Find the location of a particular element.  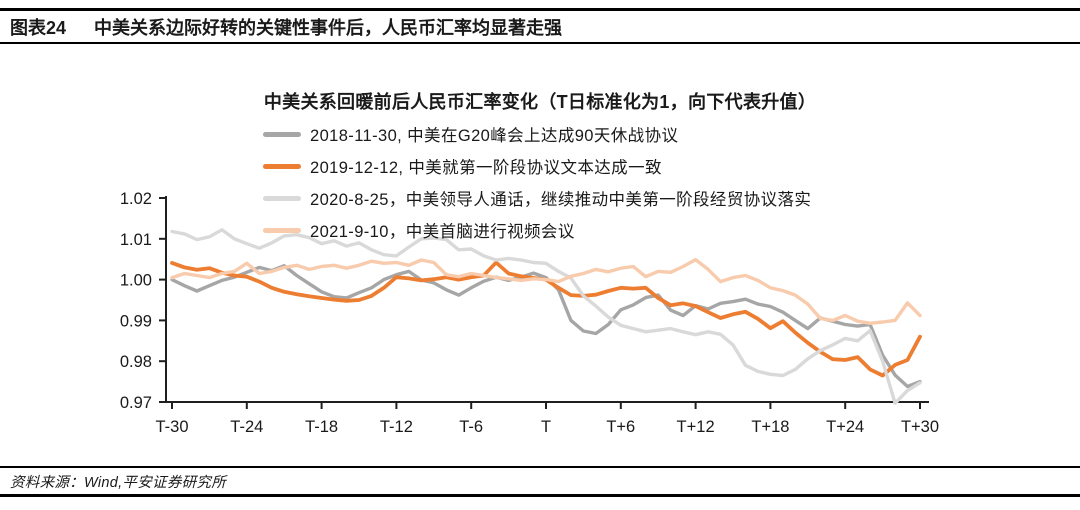

figure-number-label: 图表24 is located at coordinates (38, 27).